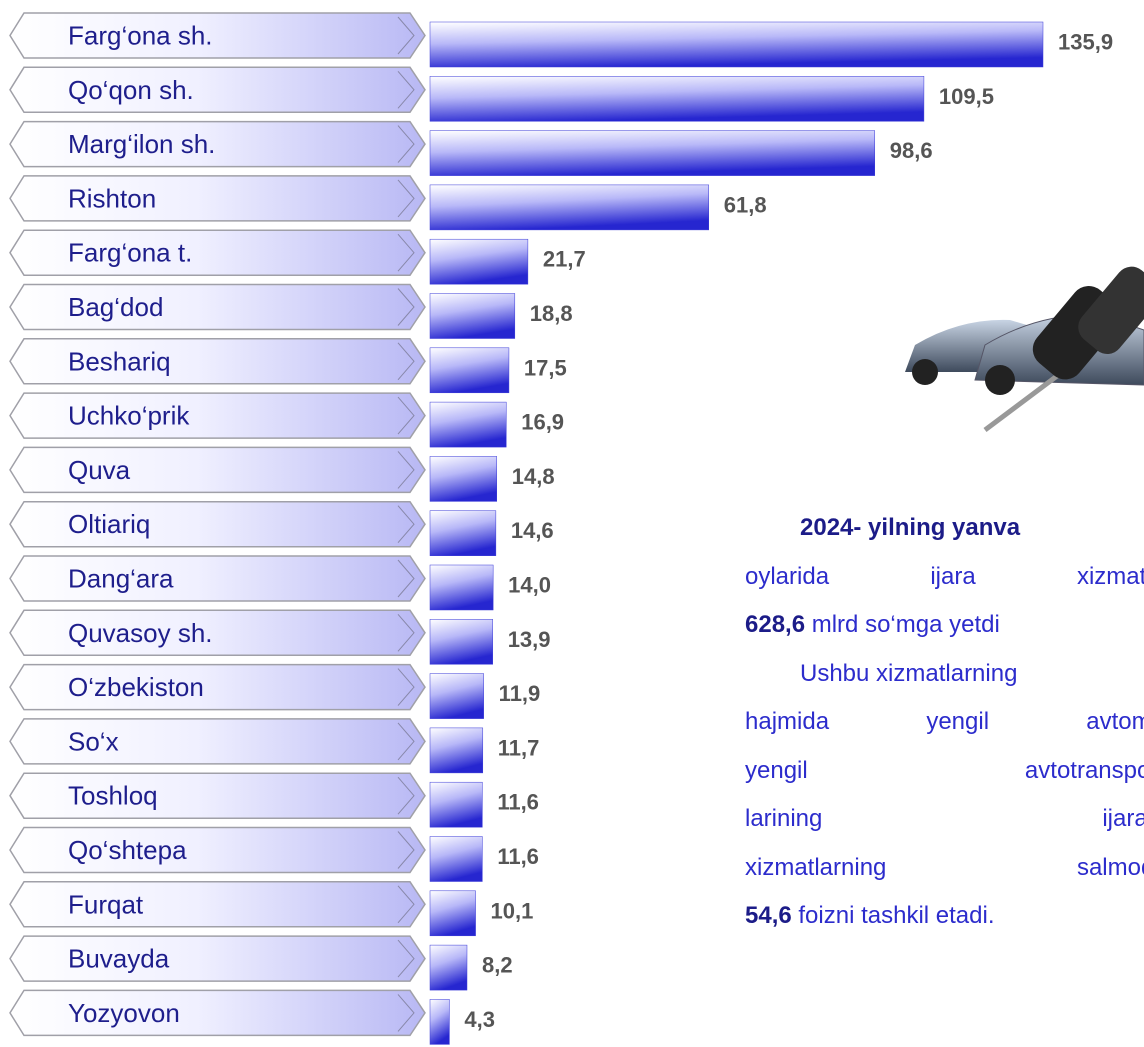  What do you see at coordinates (519, 747) in the screenshot?
I see `value-label: 11,7` at bounding box center [519, 747].